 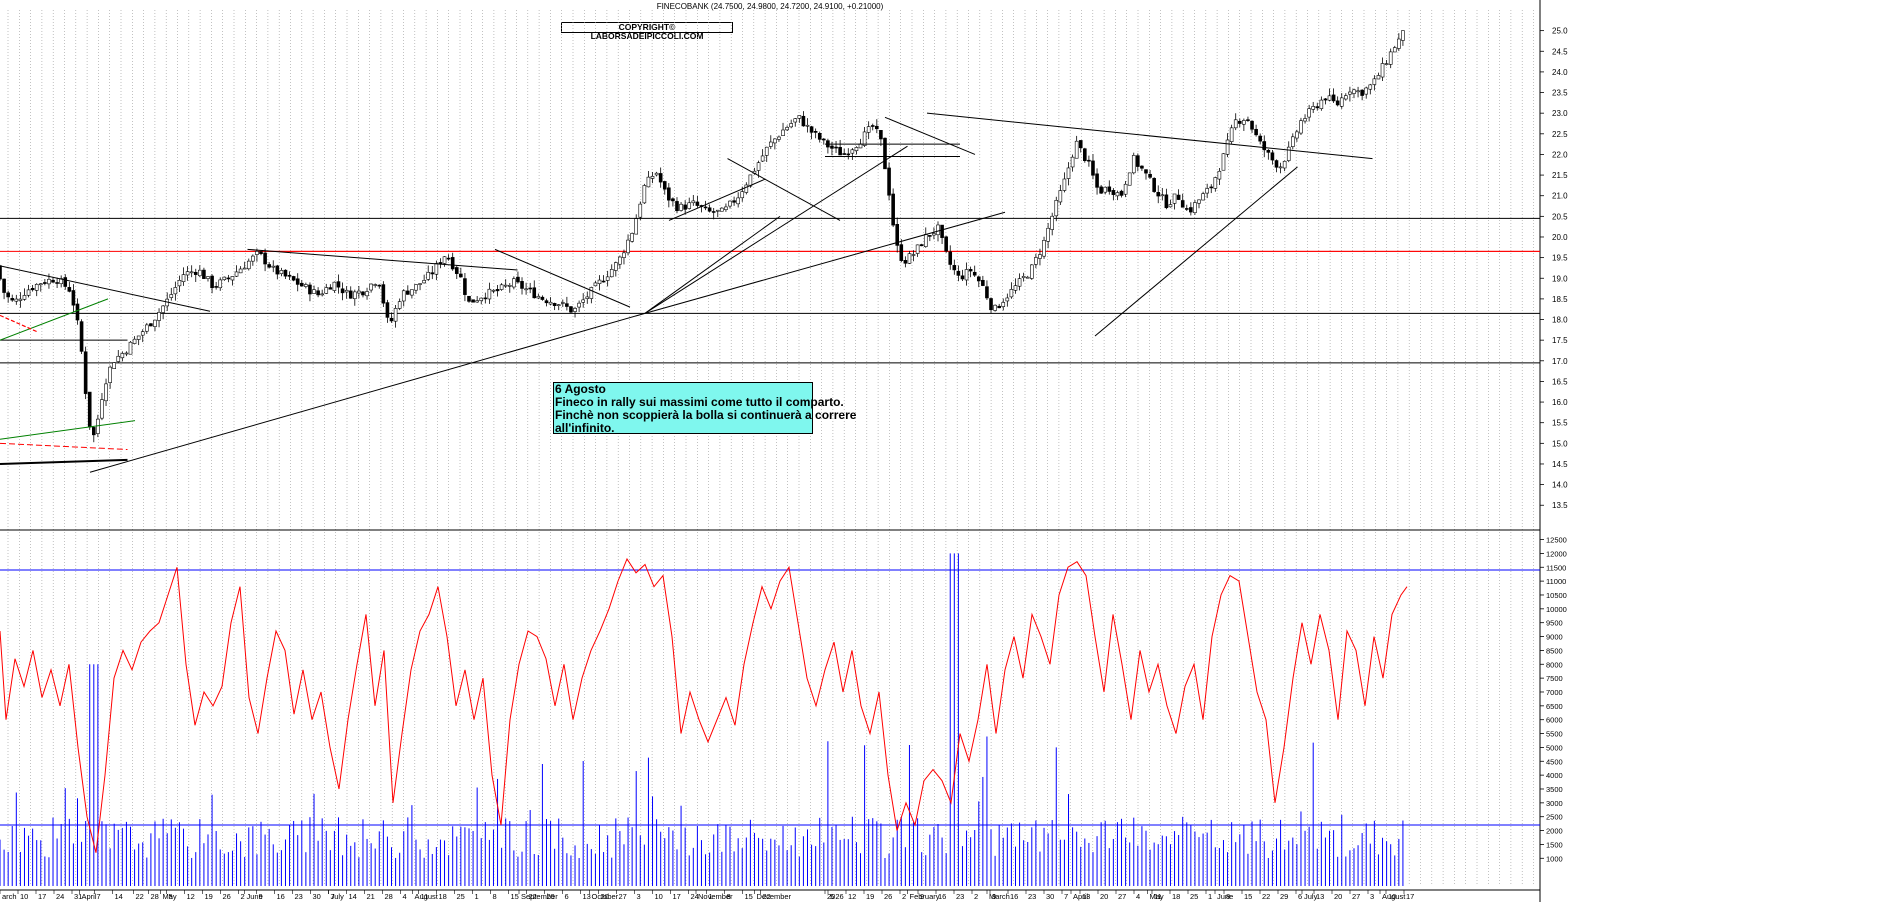 What do you see at coordinates (1560, 381) in the screenshot?
I see `price-tick-label: 16.5` at bounding box center [1560, 381].